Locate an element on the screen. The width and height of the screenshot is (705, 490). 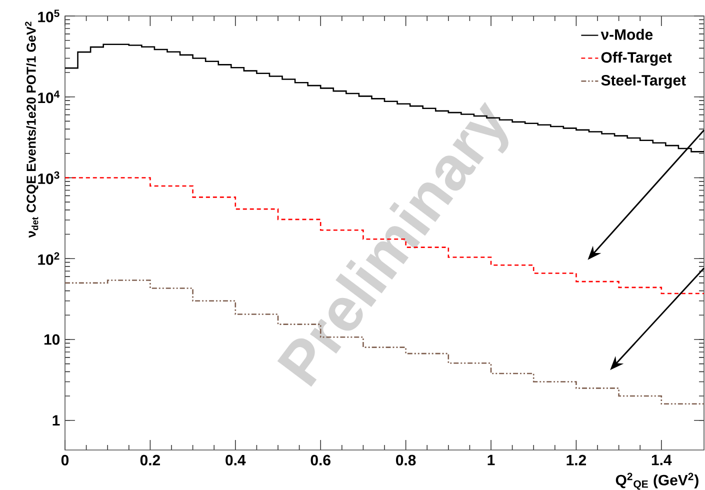
x-tick-label: 0.4 is located at coordinates (236, 460).